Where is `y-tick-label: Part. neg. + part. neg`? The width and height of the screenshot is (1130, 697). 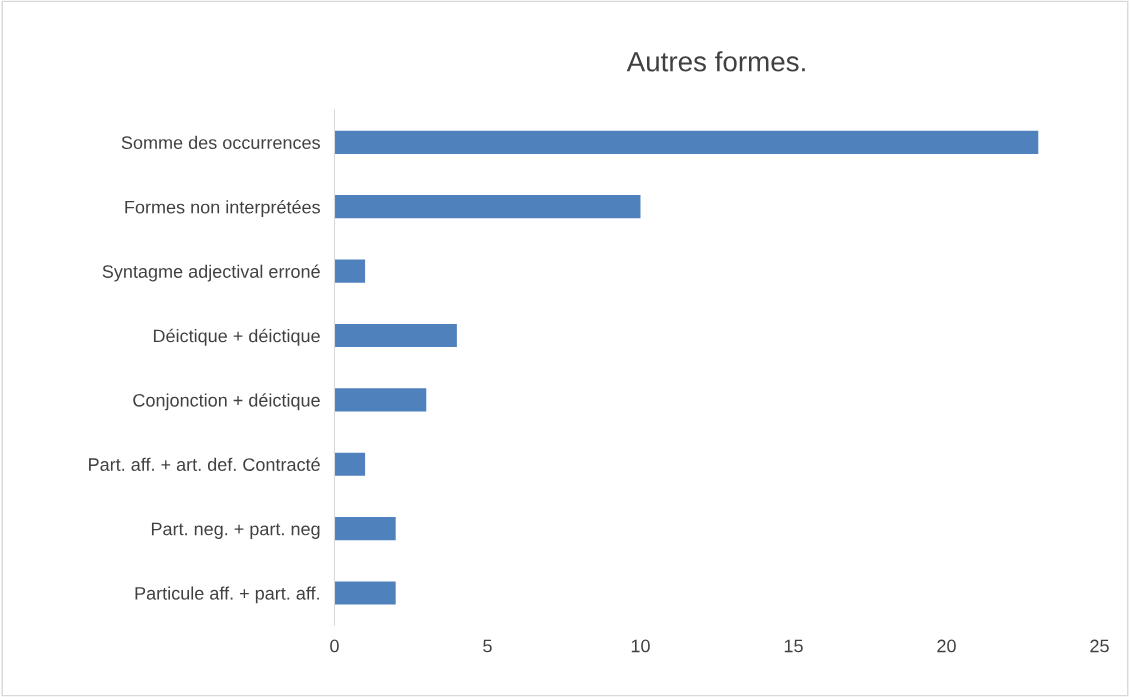 y-tick-label: Part. neg. + part. neg is located at coordinates (235, 530).